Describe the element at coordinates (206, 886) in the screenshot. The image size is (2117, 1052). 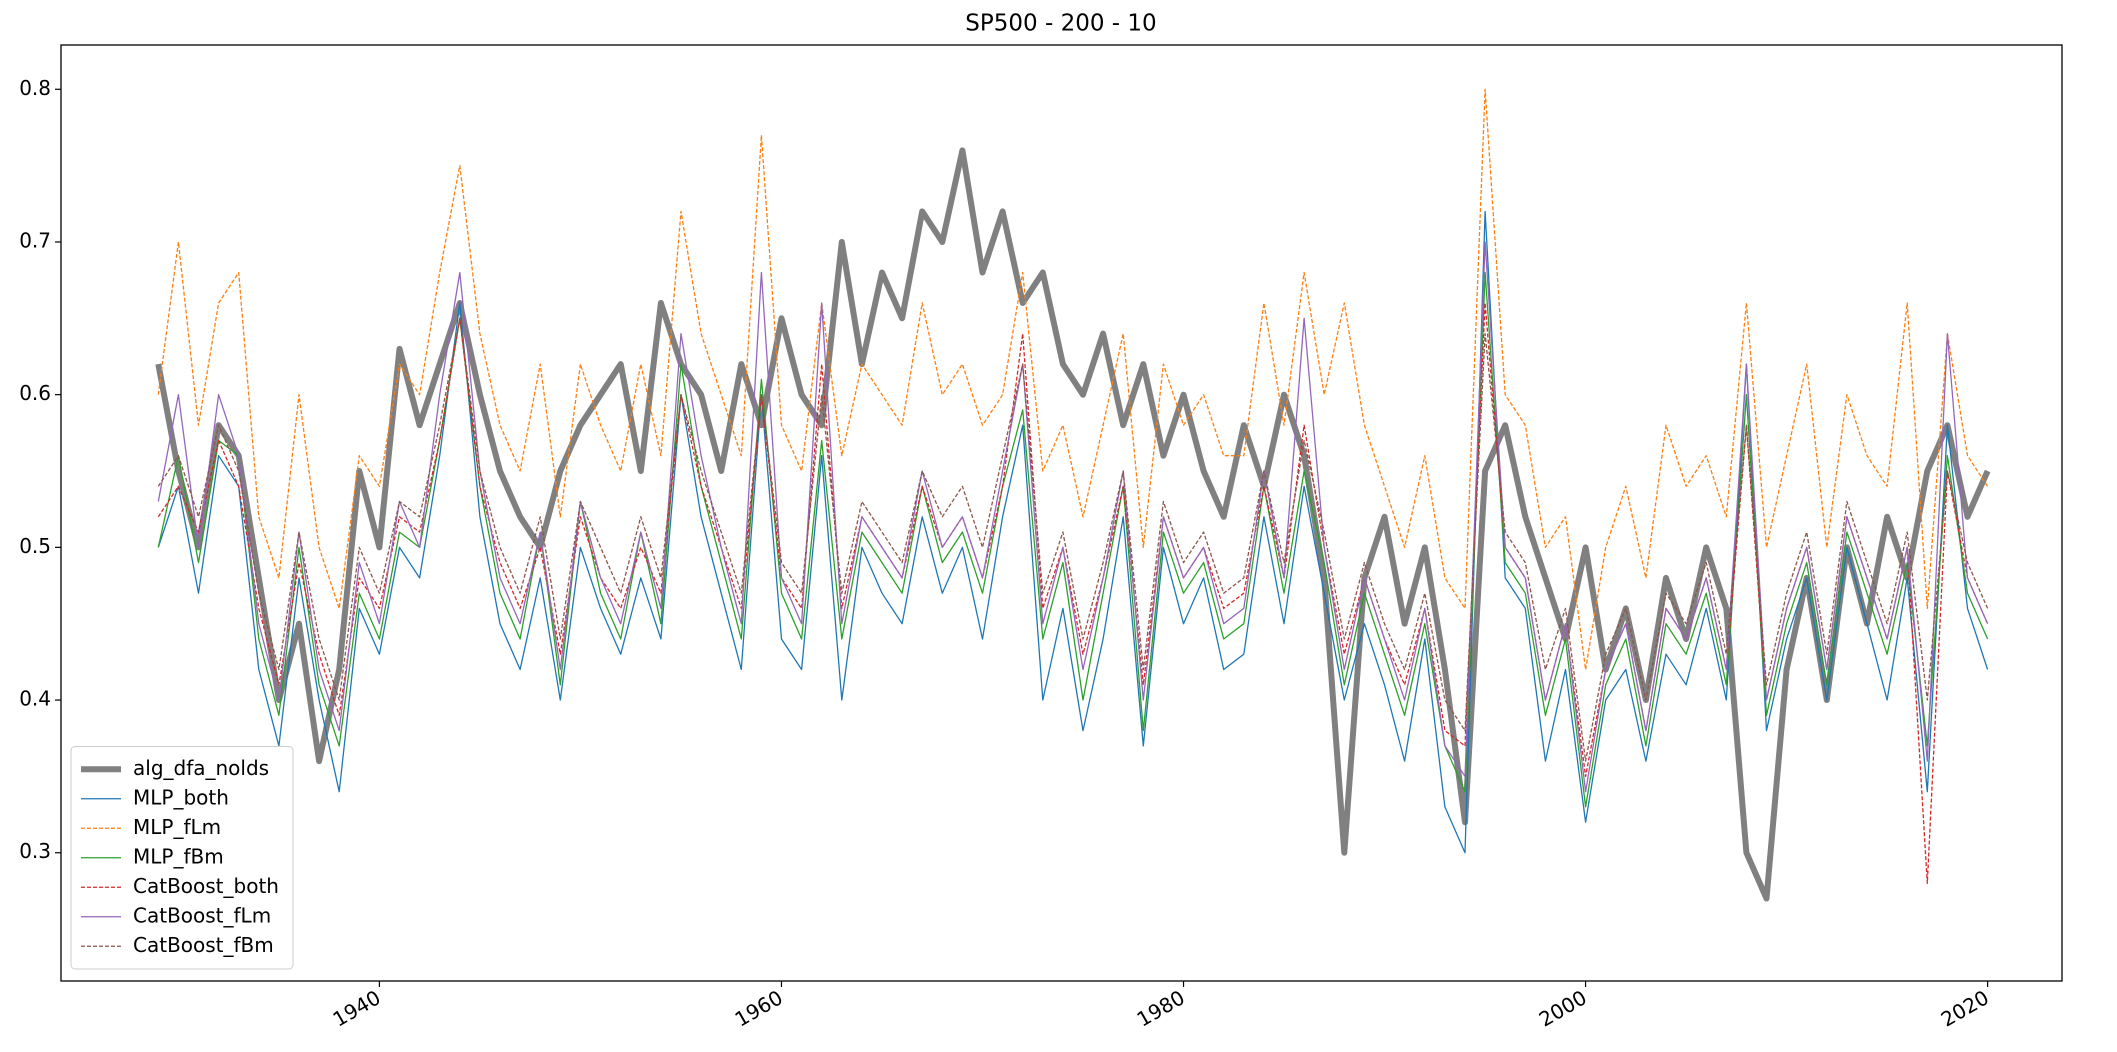
I see `legend-label: CatBoost_both` at that location.